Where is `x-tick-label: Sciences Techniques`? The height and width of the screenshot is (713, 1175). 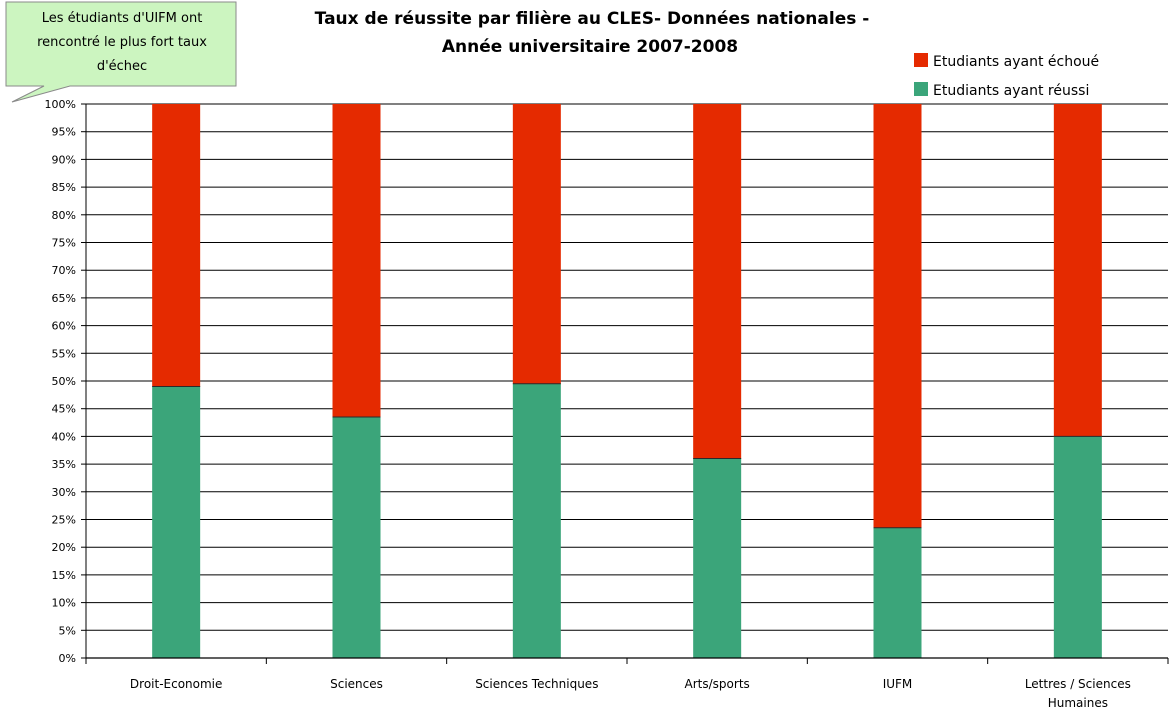
x-tick-label: Sciences Techniques is located at coordinates (536, 684).